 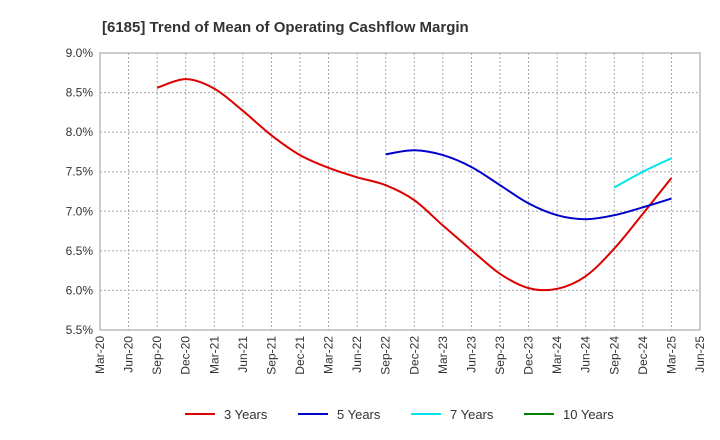 I want to click on x-tick-label: Mar-21, so click(x=214, y=355).